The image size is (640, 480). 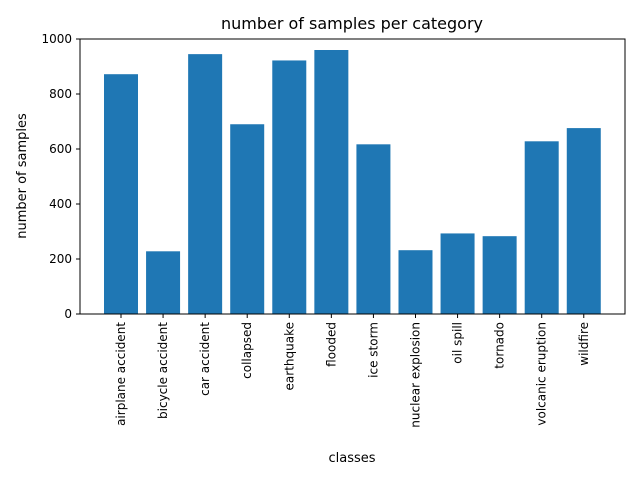 I want to click on x-tick-label: wildfire, so click(x=584, y=344).